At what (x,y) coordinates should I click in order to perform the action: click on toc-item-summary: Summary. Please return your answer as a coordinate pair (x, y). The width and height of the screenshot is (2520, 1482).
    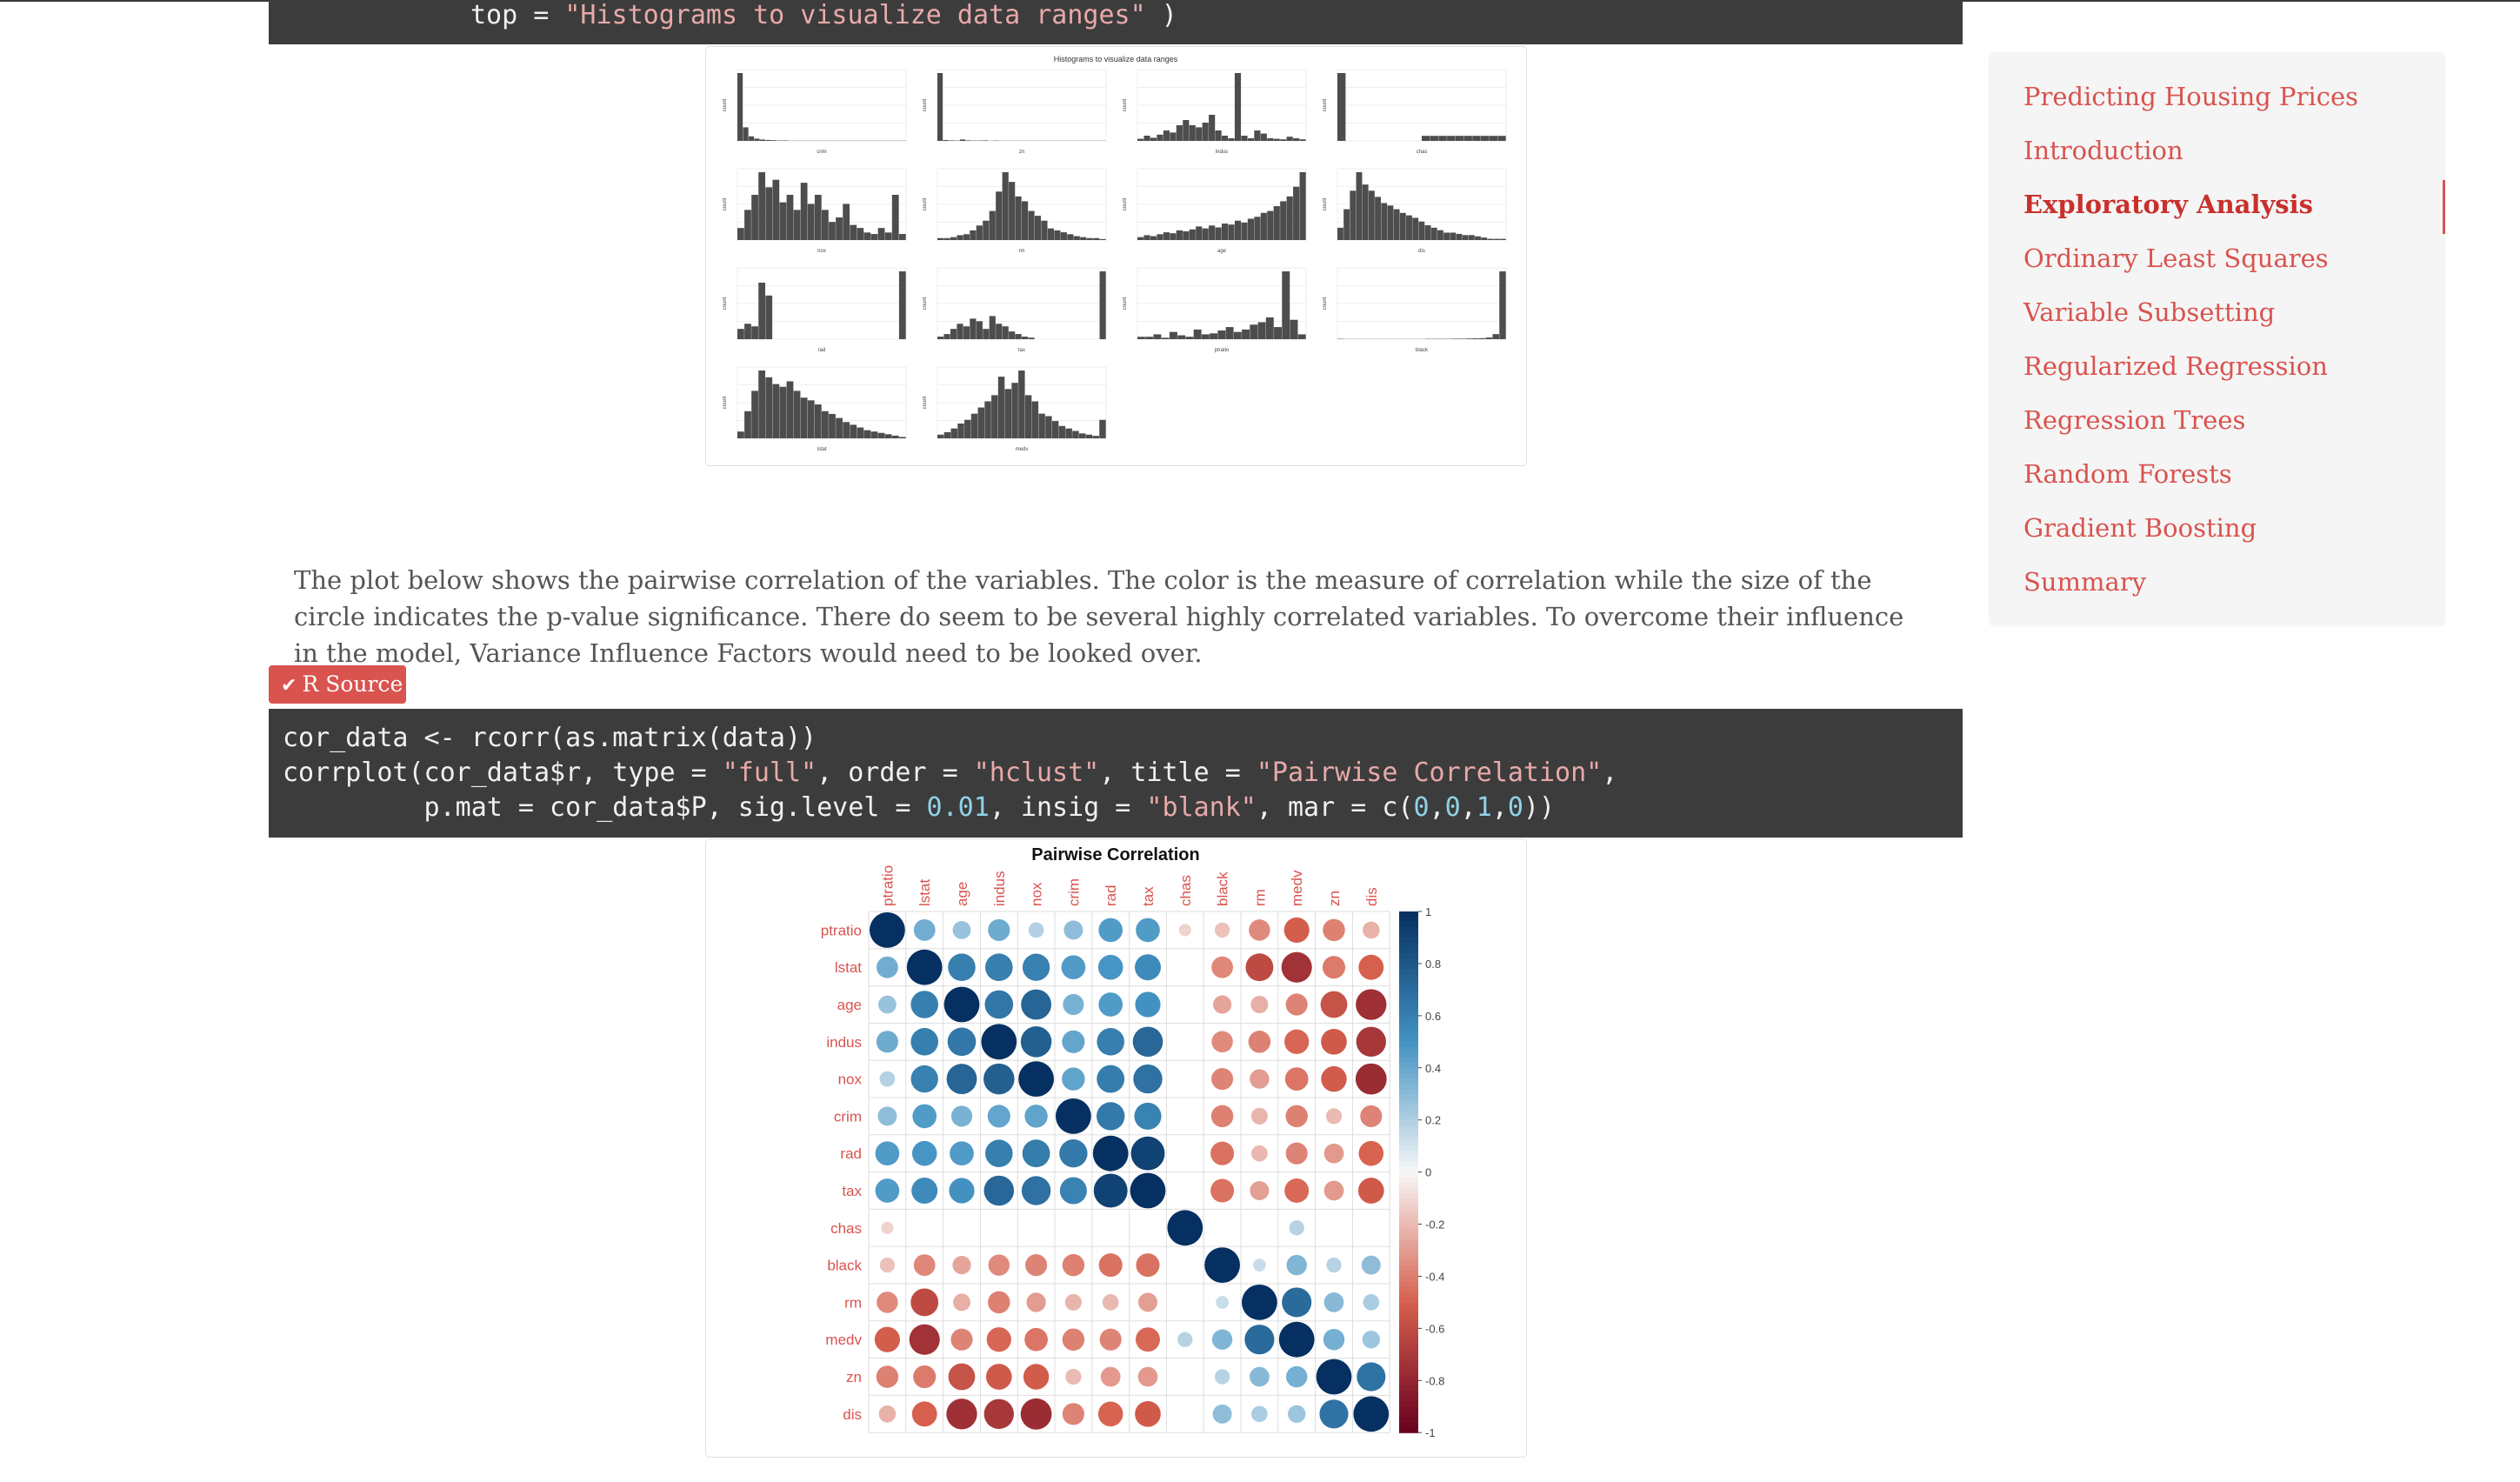
    Looking at the image, I should click on (2085, 582).